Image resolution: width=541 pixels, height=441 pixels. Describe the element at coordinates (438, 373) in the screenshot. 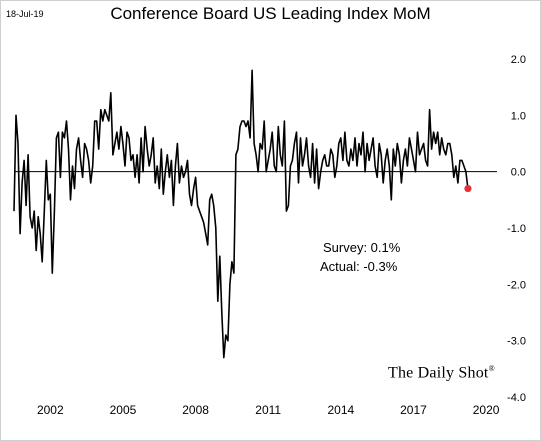

I see `brand-name: The Daily Shot` at that location.